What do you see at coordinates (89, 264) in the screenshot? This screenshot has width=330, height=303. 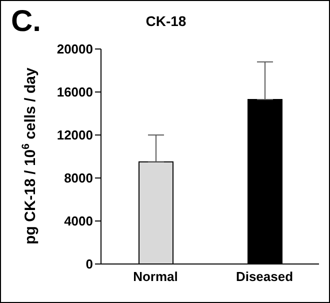 I see `y-tick-label: 0` at bounding box center [89, 264].